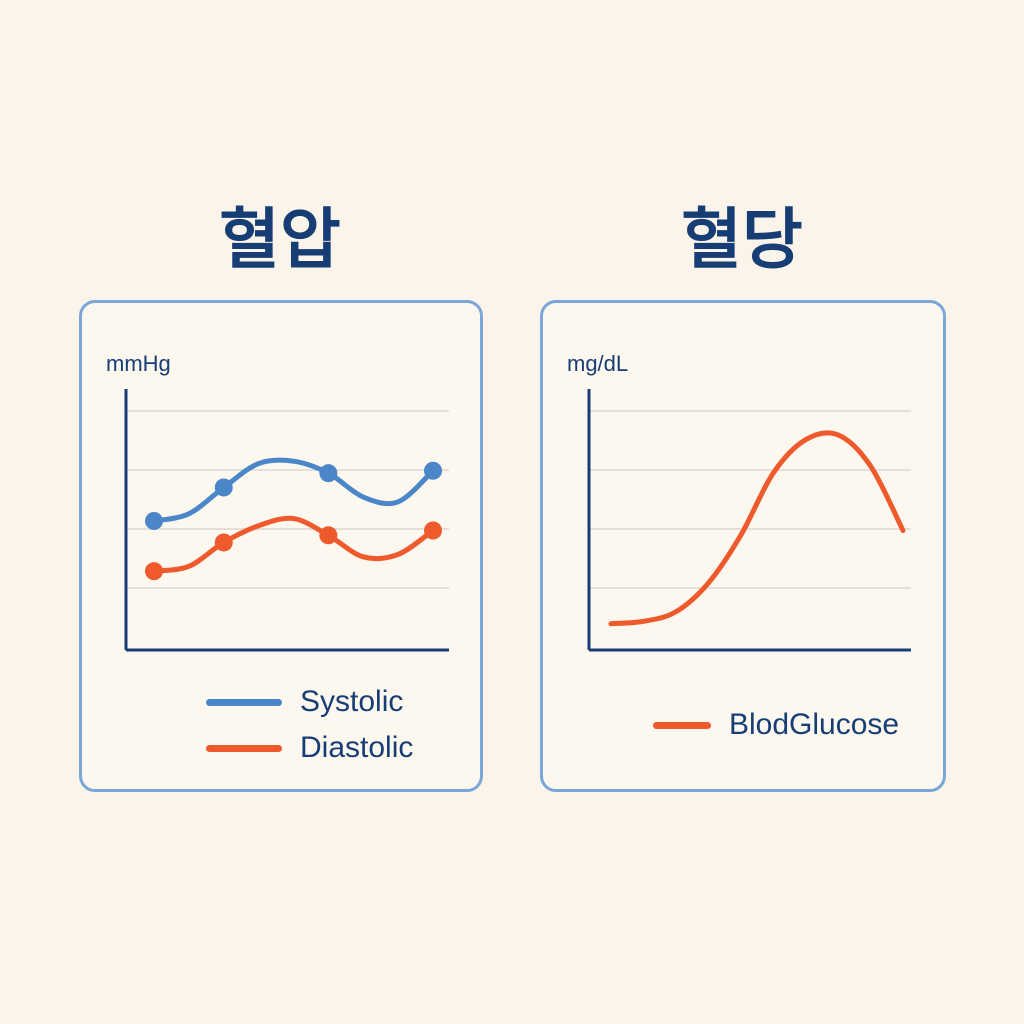 Image resolution: width=1024 pixels, height=1024 pixels. What do you see at coordinates (280, 239) in the screenshot?
I see `blood-pressure-title: 혈압` at bounding box center [280, 239].